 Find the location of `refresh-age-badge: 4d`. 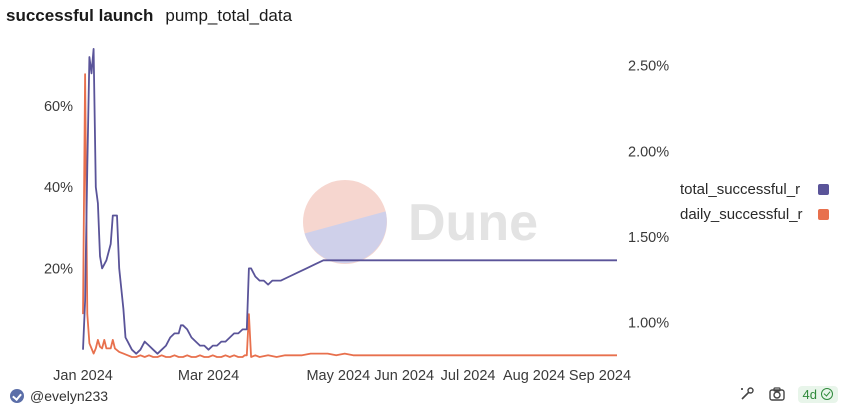

refresh-age-badge: 4d is located at coordinates (817, 394).